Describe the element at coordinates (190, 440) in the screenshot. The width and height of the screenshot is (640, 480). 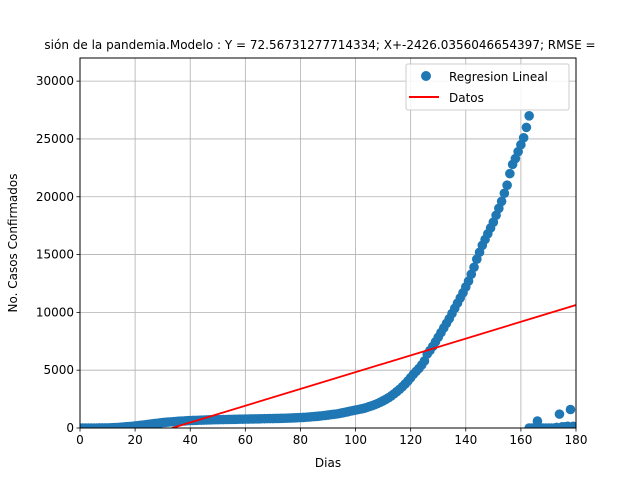
I see `x-tick-label: 40` at that location.